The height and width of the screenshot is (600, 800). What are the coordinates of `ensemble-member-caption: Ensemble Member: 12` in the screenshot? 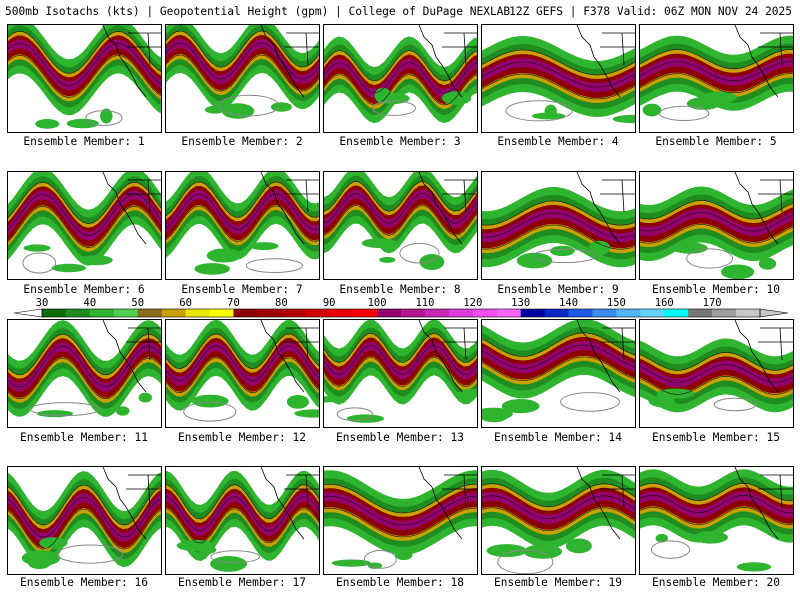 It's located at (242, 437).